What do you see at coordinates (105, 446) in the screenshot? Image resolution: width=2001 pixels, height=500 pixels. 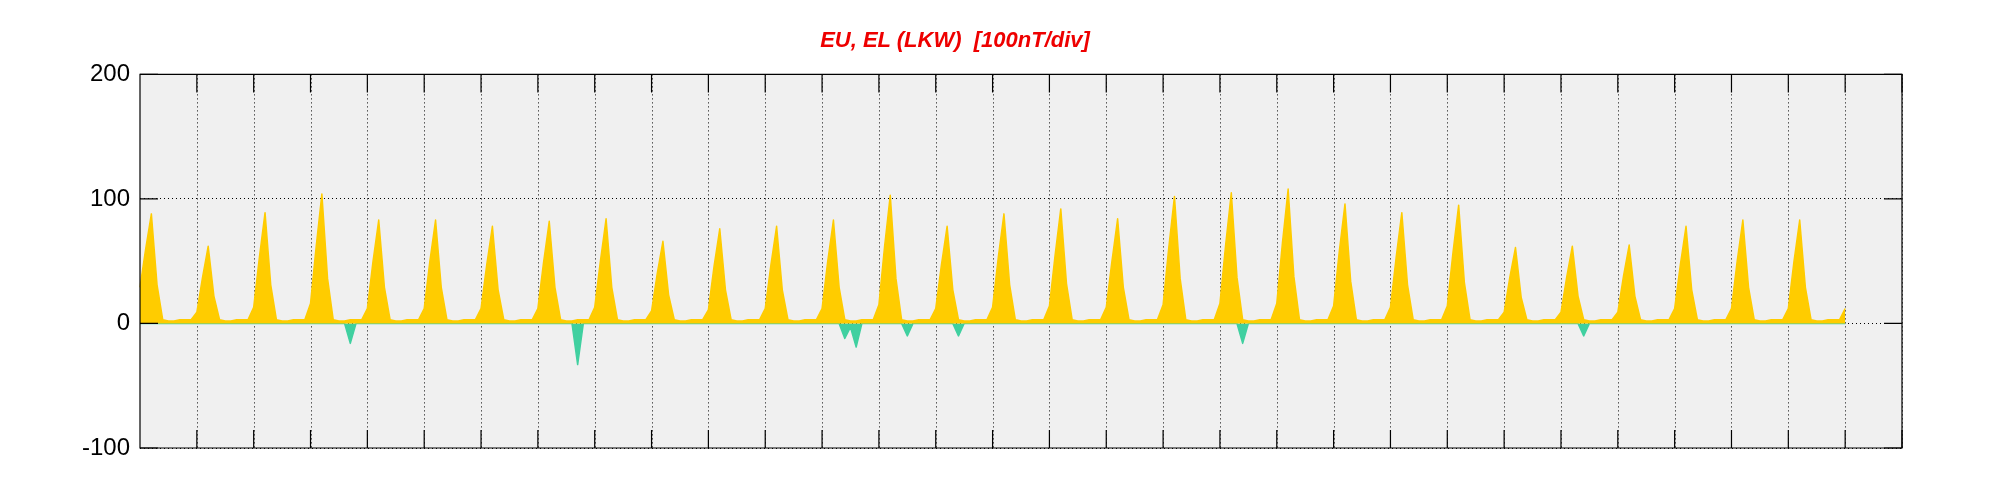 I see `y-tick-label: -100` at bounding box center [105, 446].